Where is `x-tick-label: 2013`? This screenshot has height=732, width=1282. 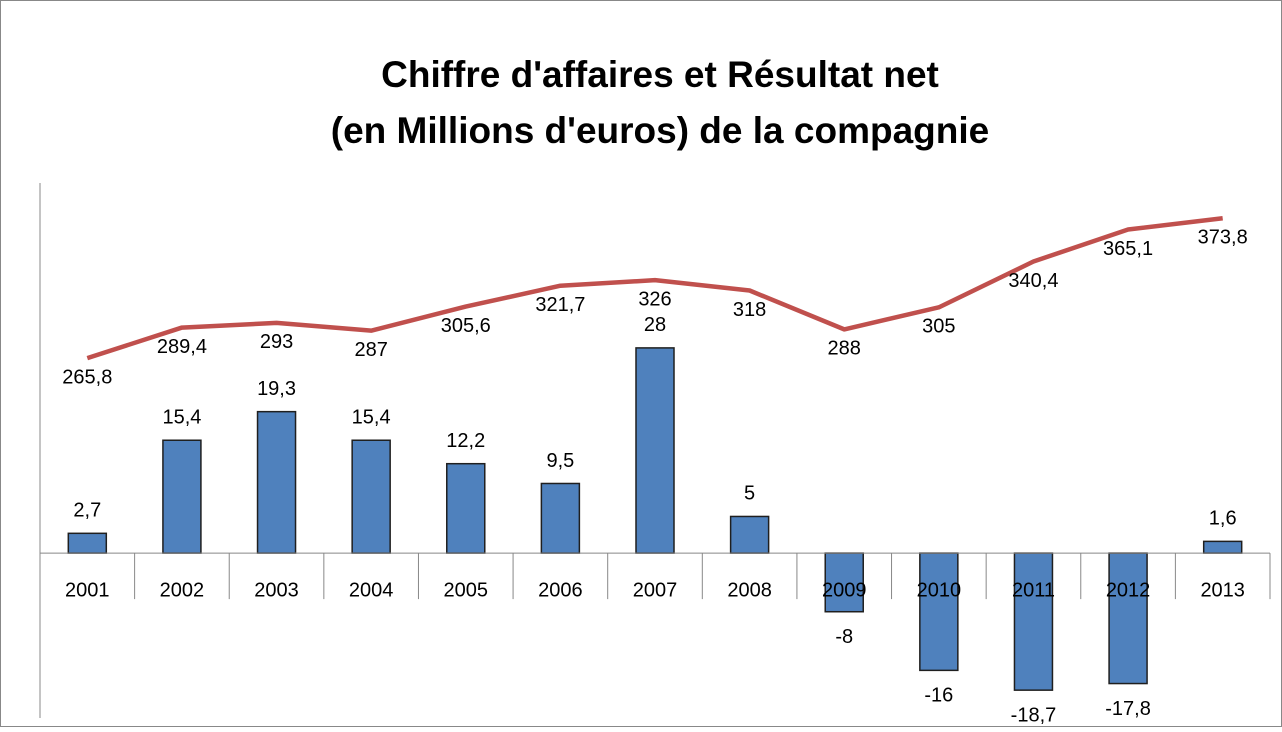 x-tick-label: 2013 is located at coordinates (1222, 590).